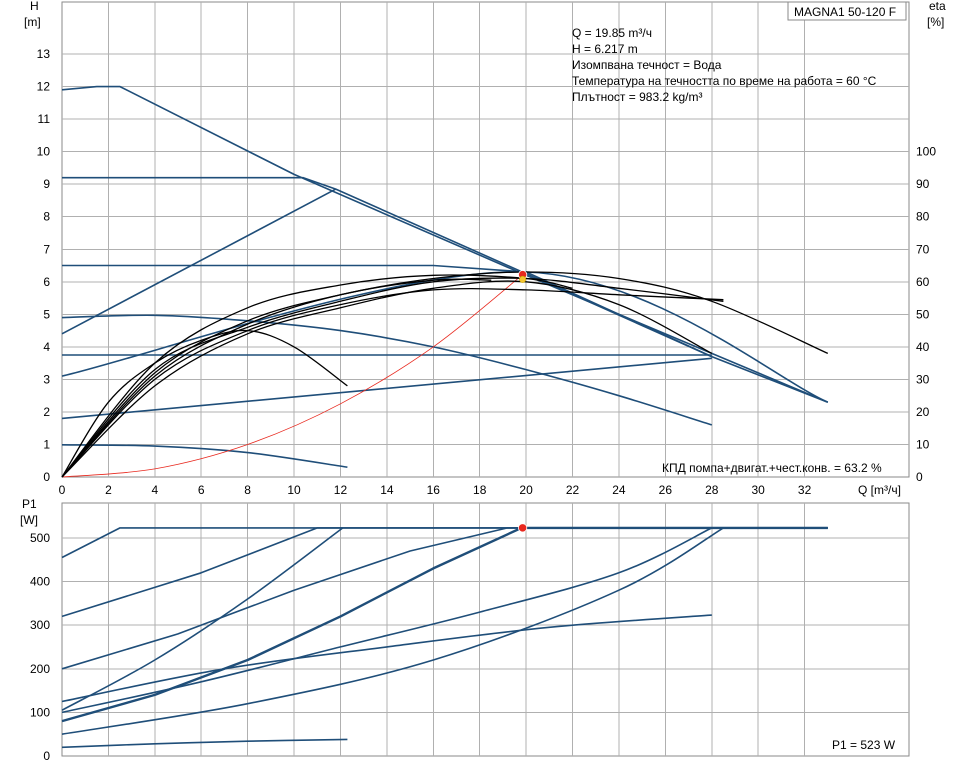 The height and width of the screenshot is (764, 968). What do you see at coordinates (758, 490) in the screenshot?
I see `x-tick-label-15: 30` at bounding box center [758, 490].